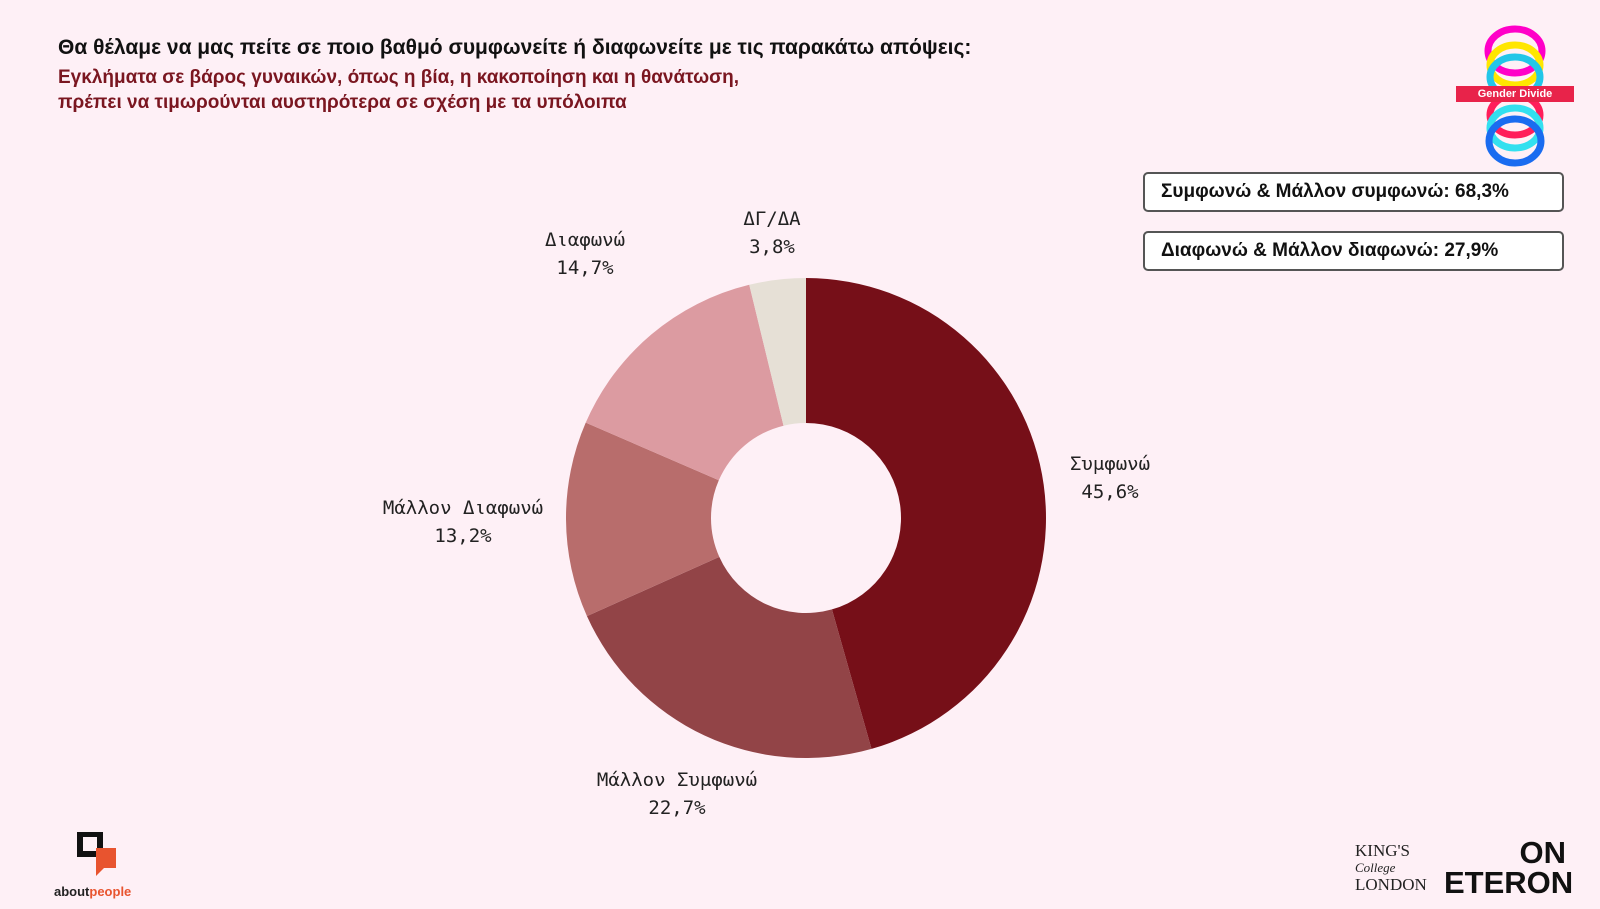 The height and width of the screenshot is (909, 1600). Describe the element at coordinates (1110, 492) in the screenshot. I see `slice-value-label: 45,6%` at that location.